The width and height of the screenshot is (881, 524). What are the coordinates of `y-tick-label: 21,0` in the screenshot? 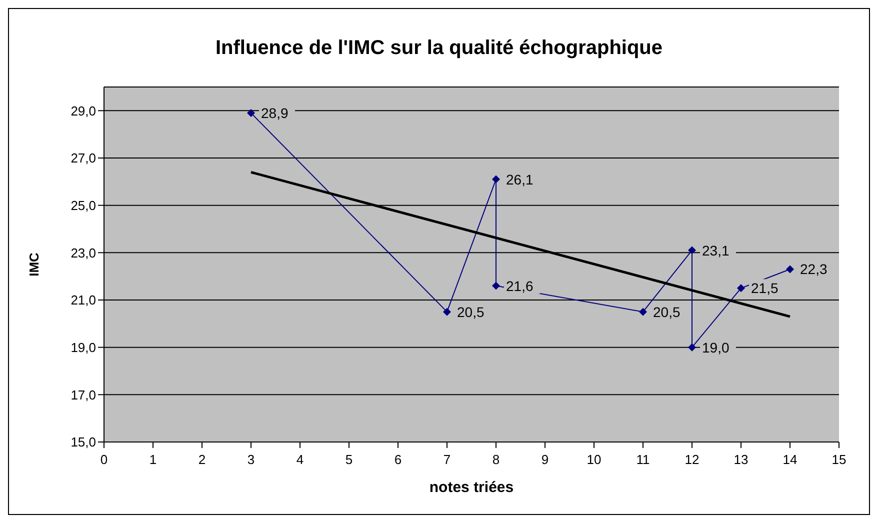 It's located at (83, 300).